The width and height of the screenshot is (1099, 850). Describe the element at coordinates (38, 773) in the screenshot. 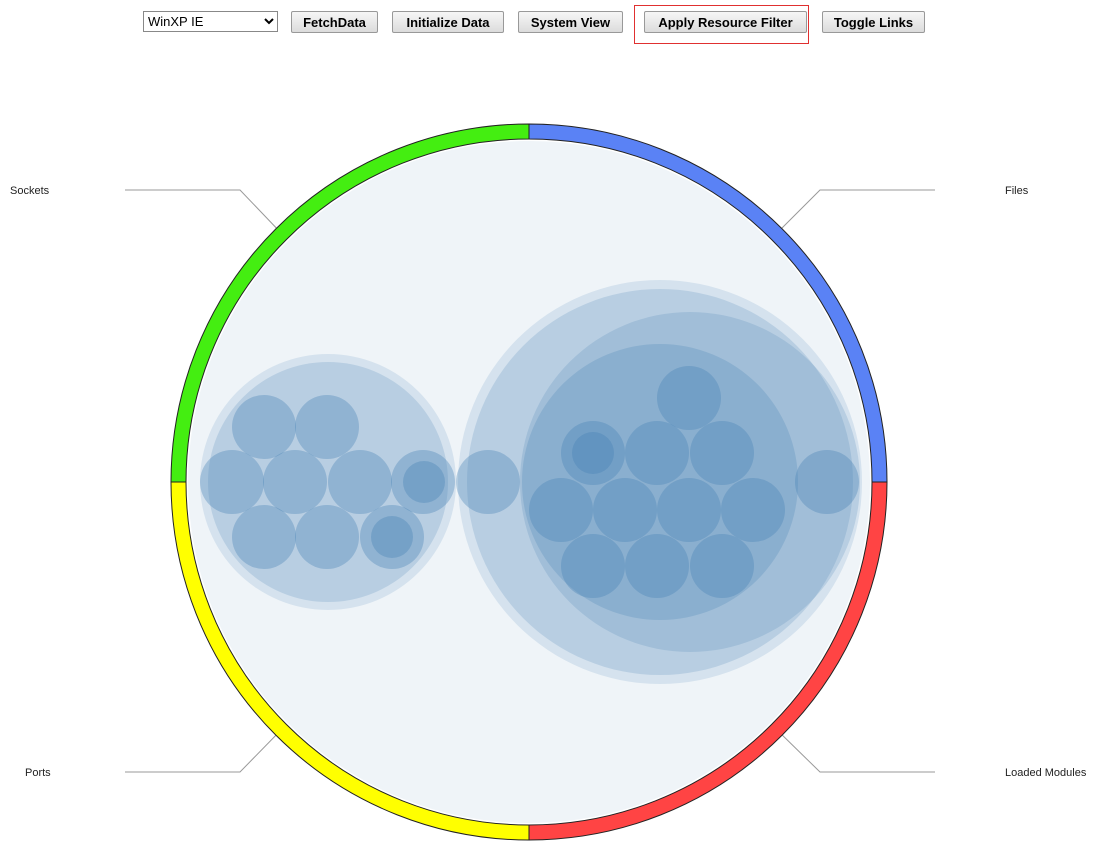

I see `label: Ports` at that location.